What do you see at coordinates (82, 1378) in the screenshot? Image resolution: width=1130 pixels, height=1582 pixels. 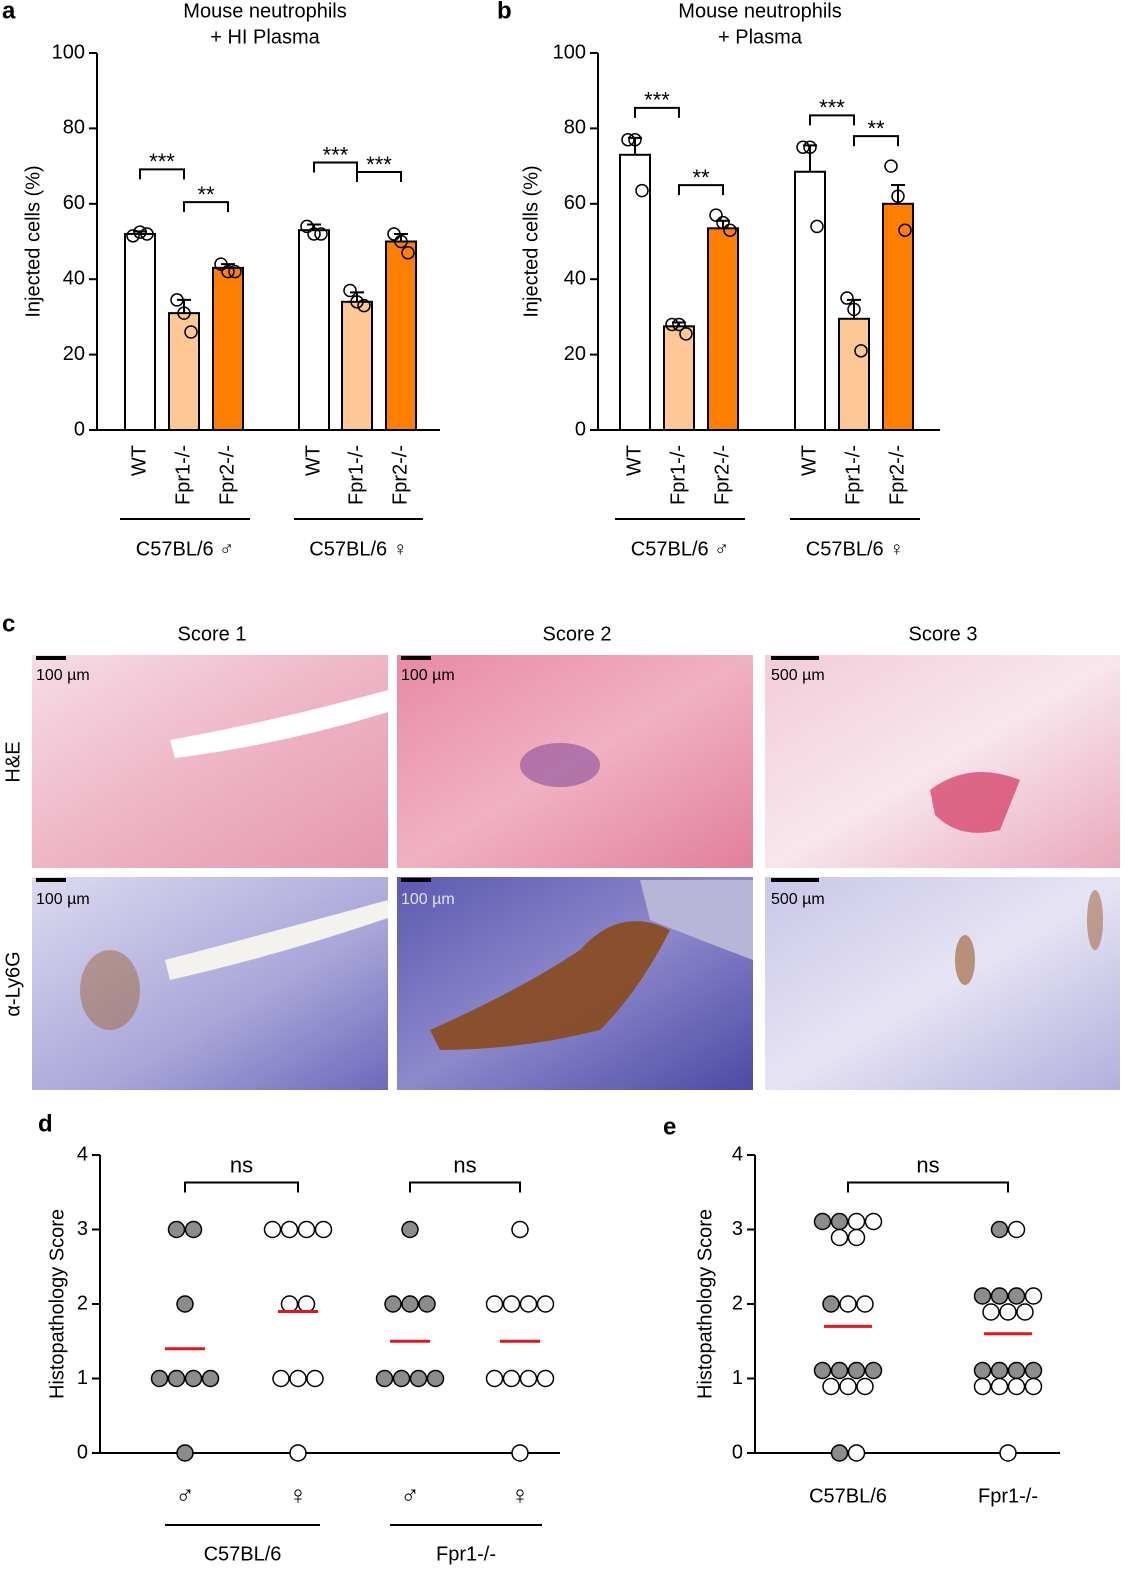 I see `y-tick-label: 1` at bounding box center [82, 1378].